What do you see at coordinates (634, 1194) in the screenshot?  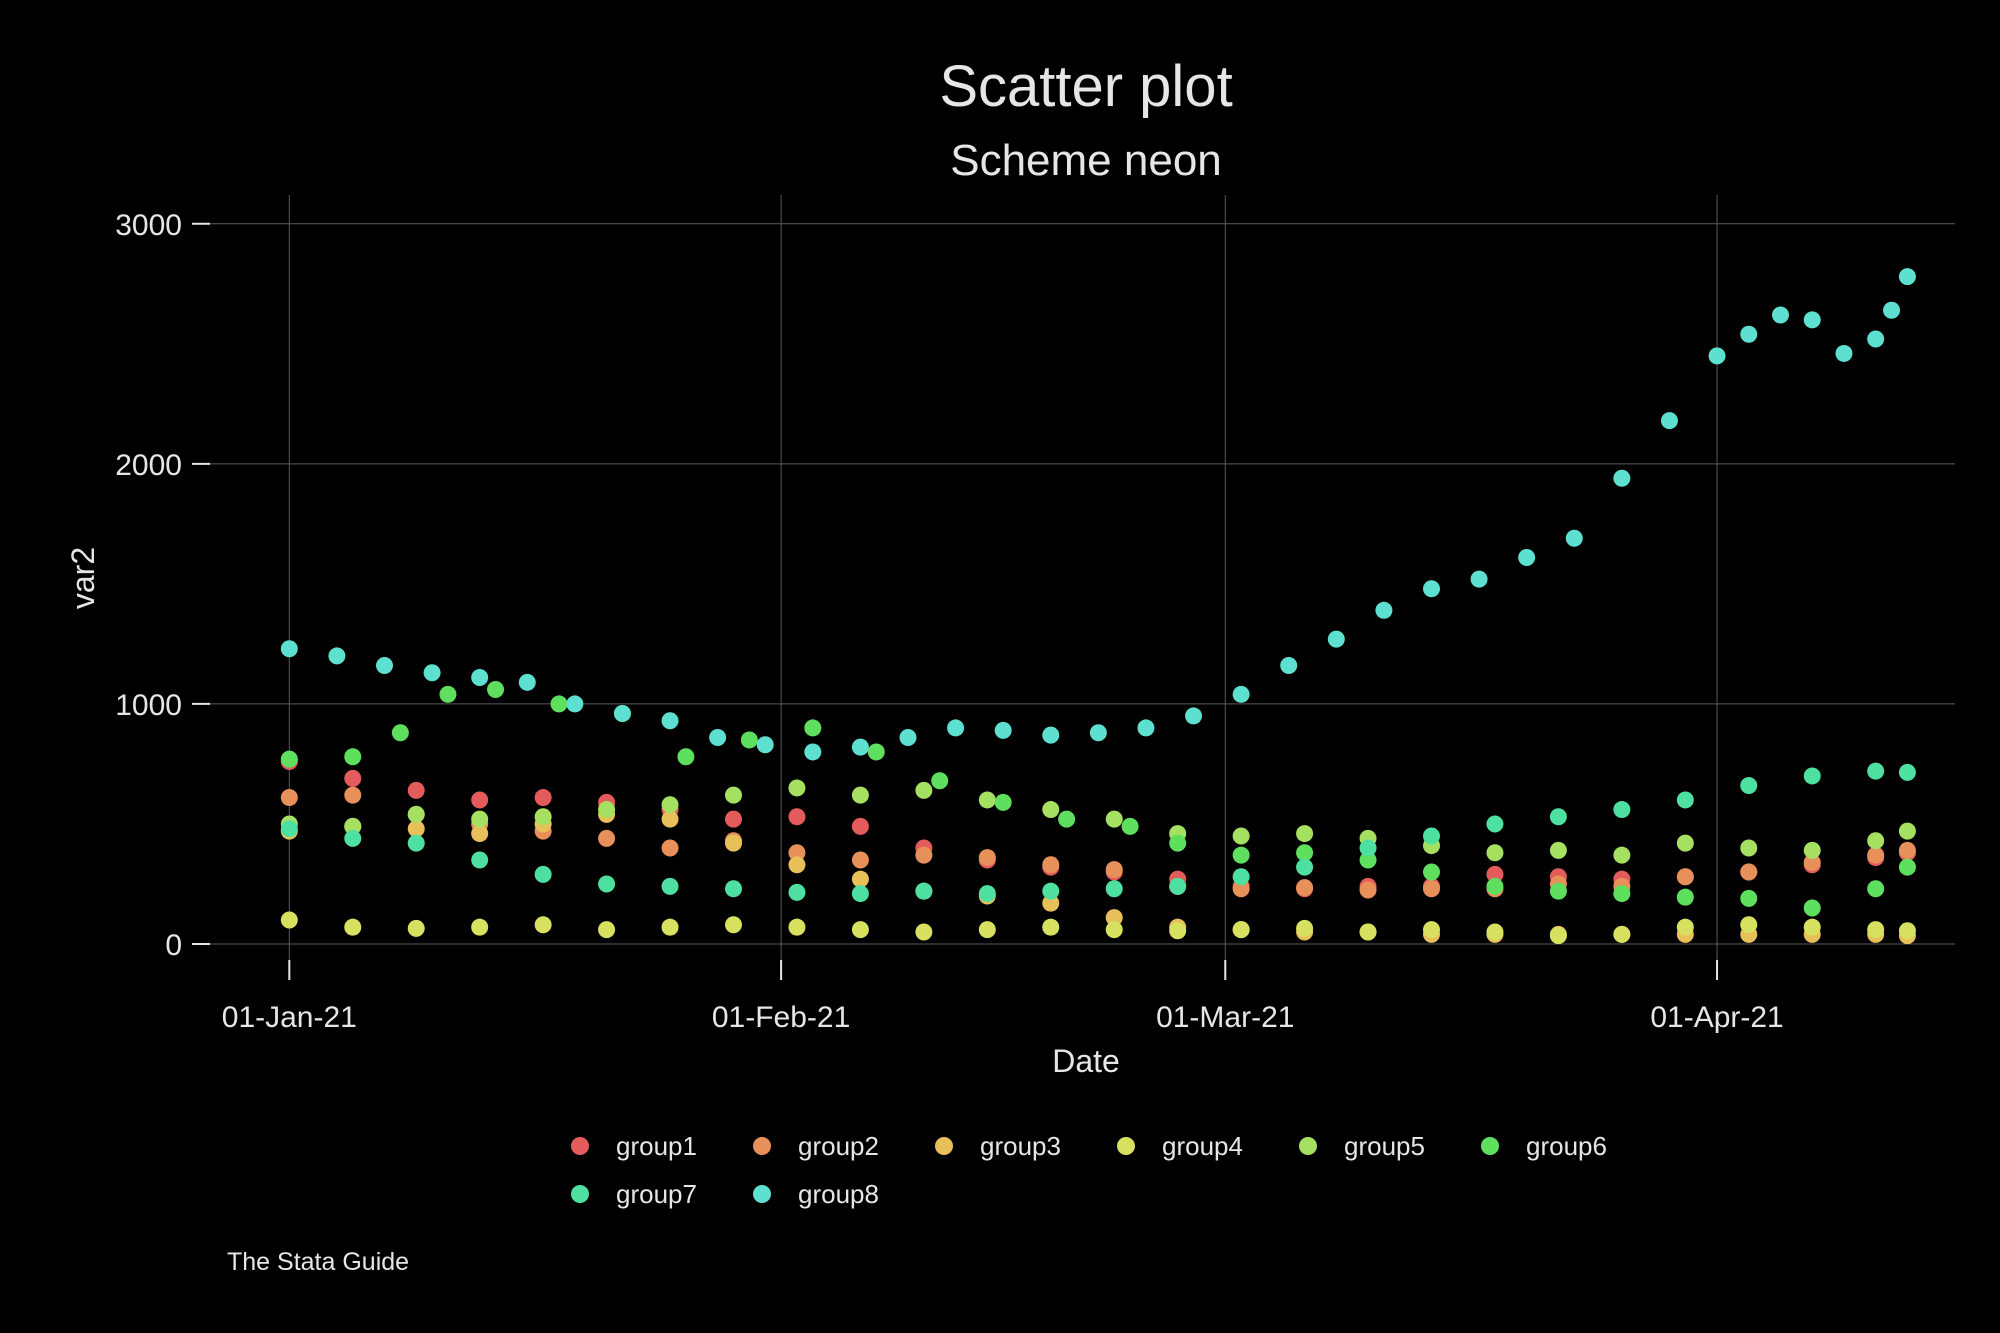 I see `legend-item-group7: group7` at bounding box center [634, 1194].